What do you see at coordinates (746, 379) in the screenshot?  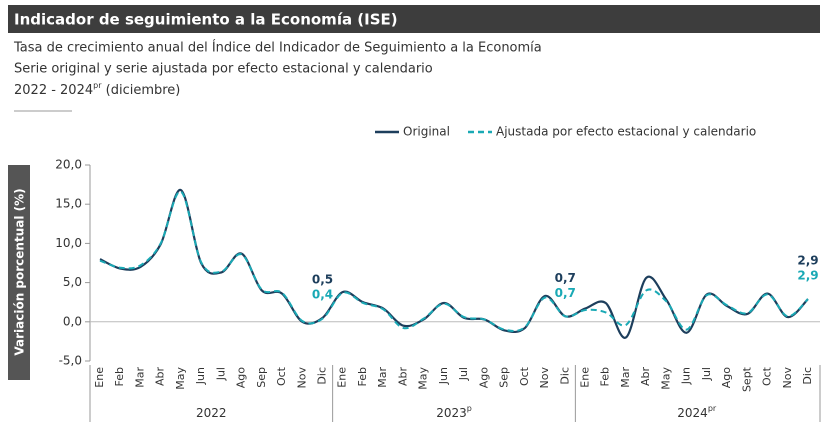 I see `x-tick-label: Sept` at bounding box center [746, 379].